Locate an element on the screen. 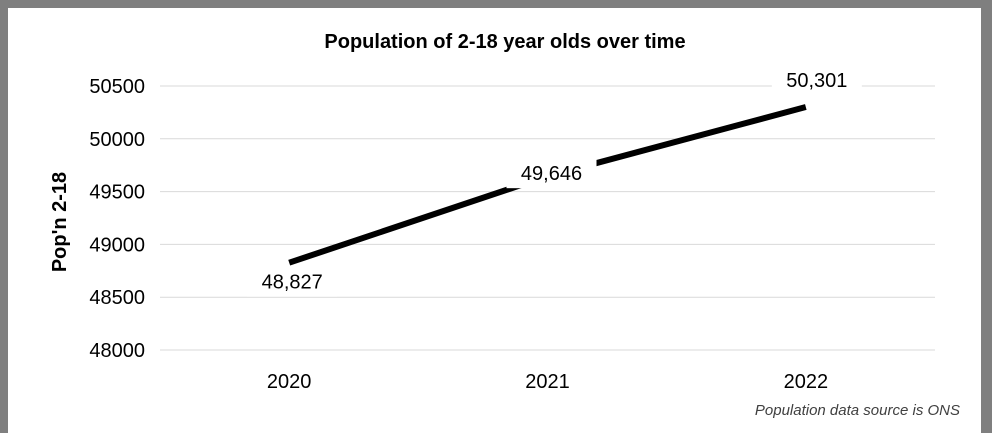 The height and width of the screenshot is (433, 992). x-tick-label: 2022 is located at coordinates (806, 382).